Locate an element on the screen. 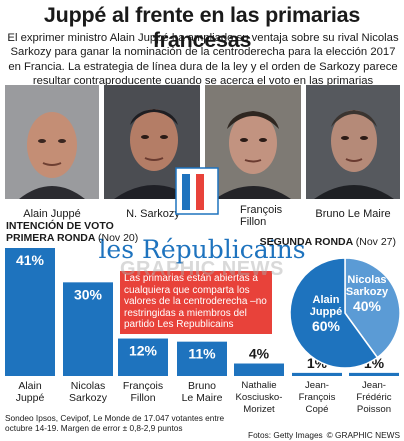 The width and height of the screenshot is (404, 441). round2-date: (Nov 27) is located at coordinates (375, 242).